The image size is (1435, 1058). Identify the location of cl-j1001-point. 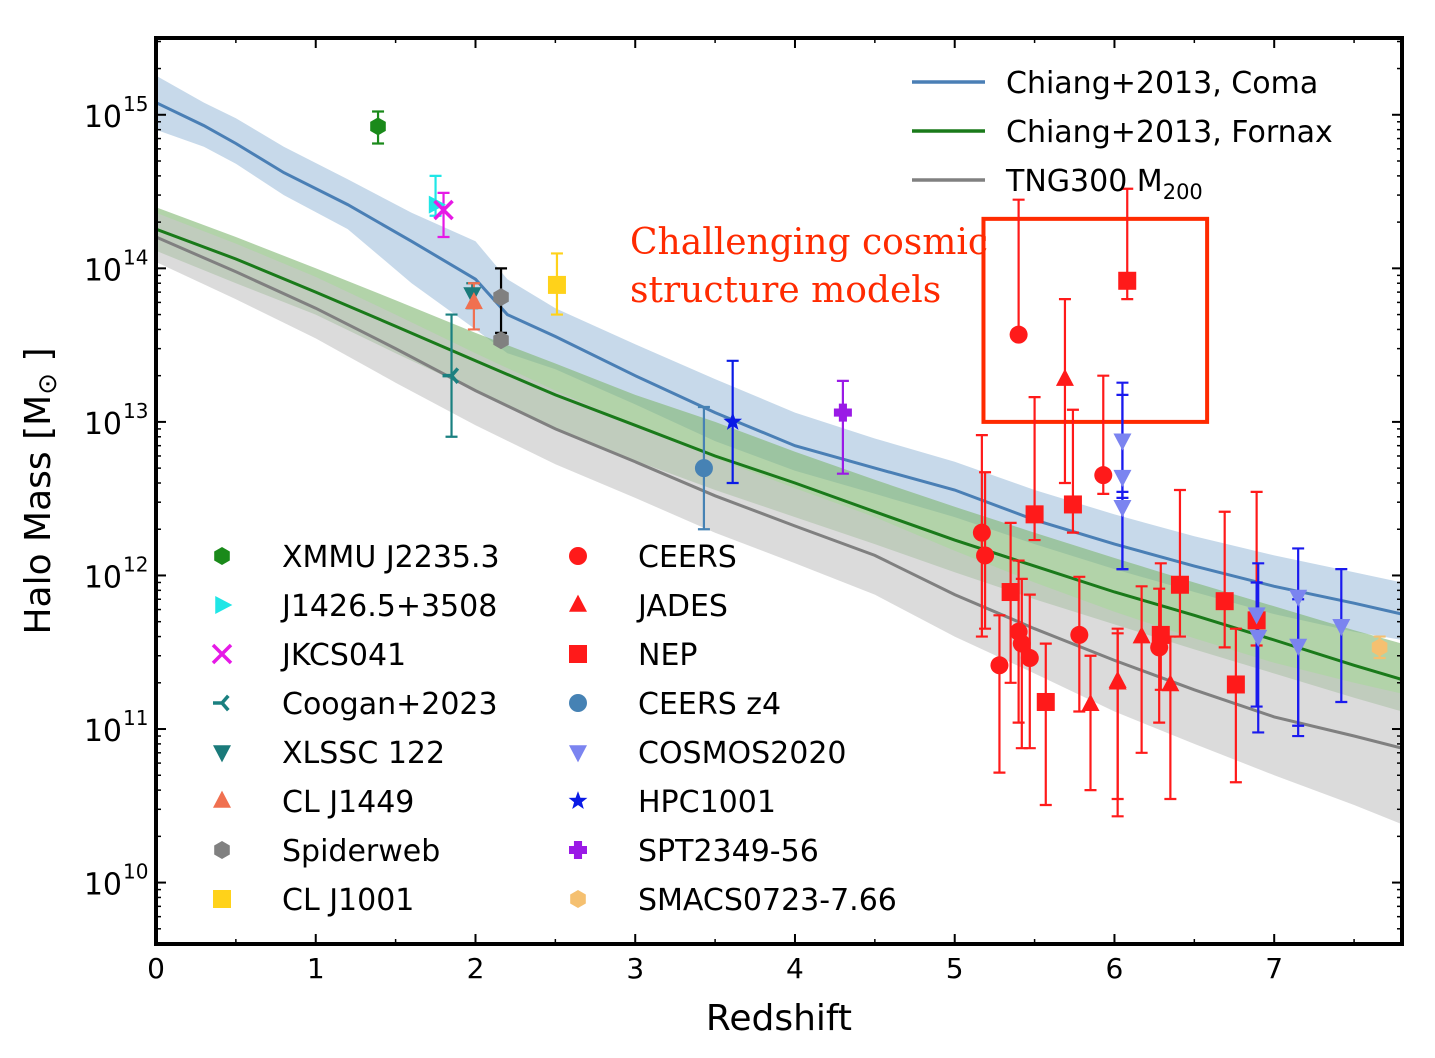
(556, 284).